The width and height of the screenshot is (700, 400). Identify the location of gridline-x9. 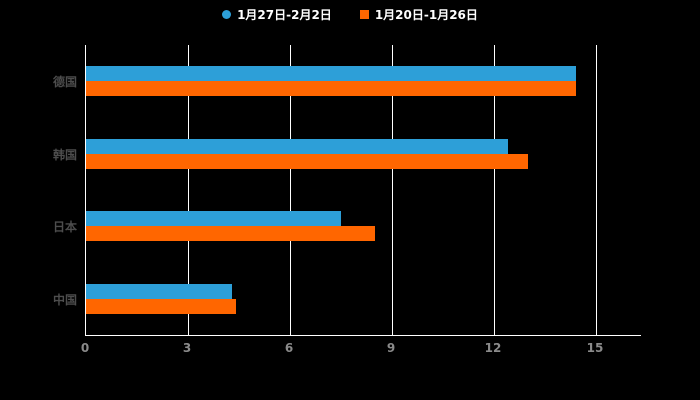
(392, 190).